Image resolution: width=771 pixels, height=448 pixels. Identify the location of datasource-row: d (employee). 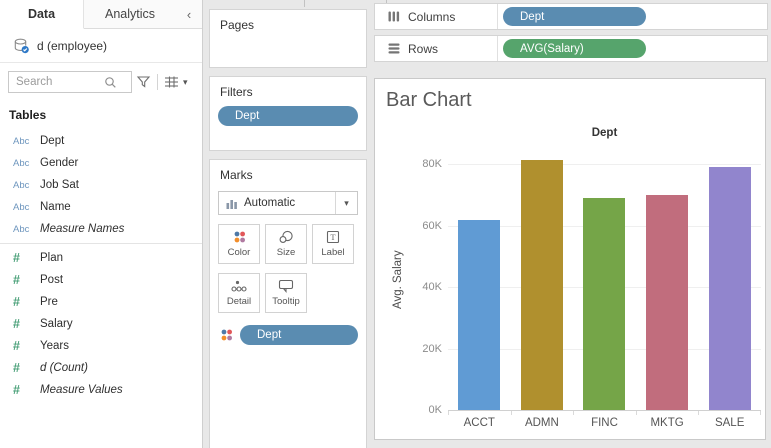
(101, 46).